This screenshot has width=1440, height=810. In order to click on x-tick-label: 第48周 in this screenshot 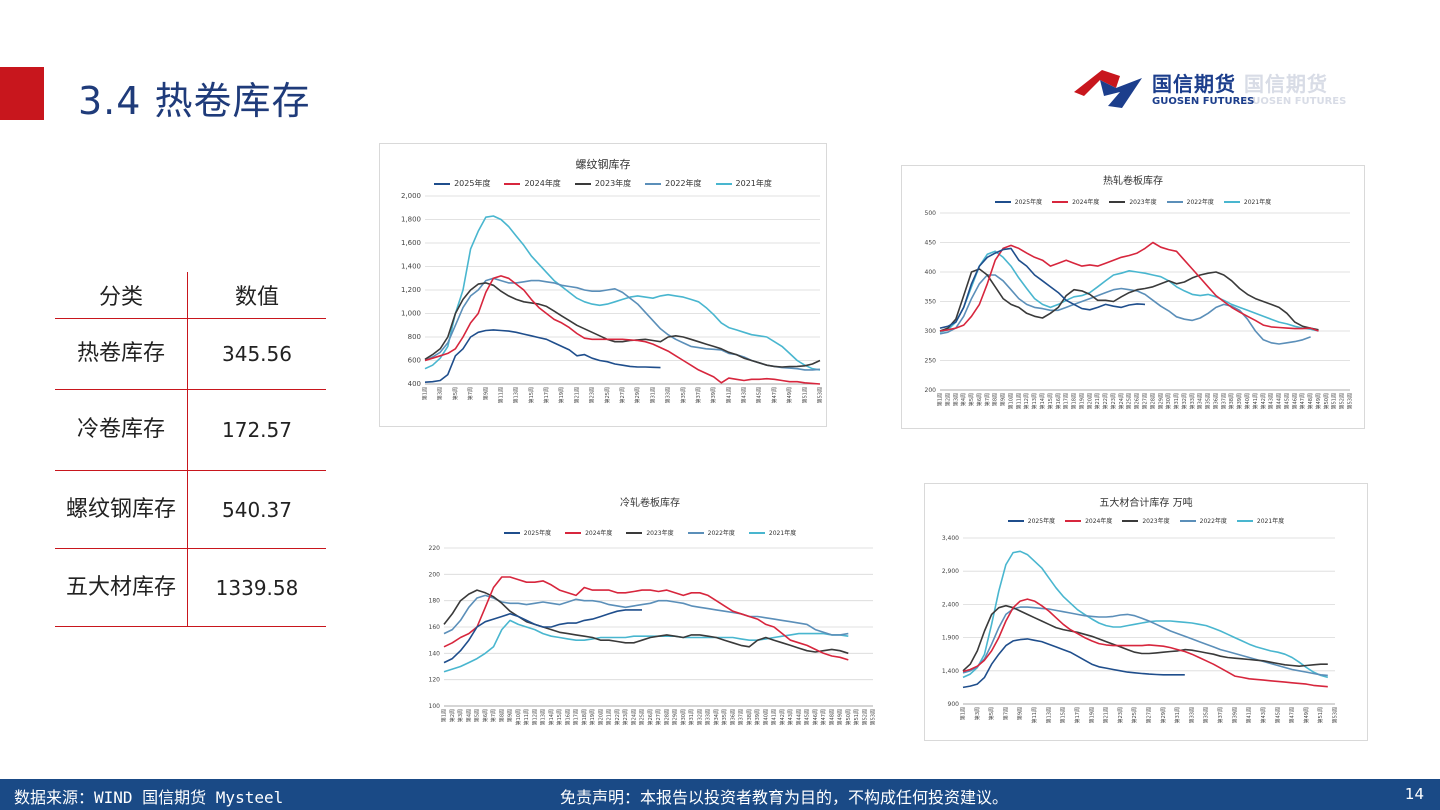, I will do `click(1310, 401)`.